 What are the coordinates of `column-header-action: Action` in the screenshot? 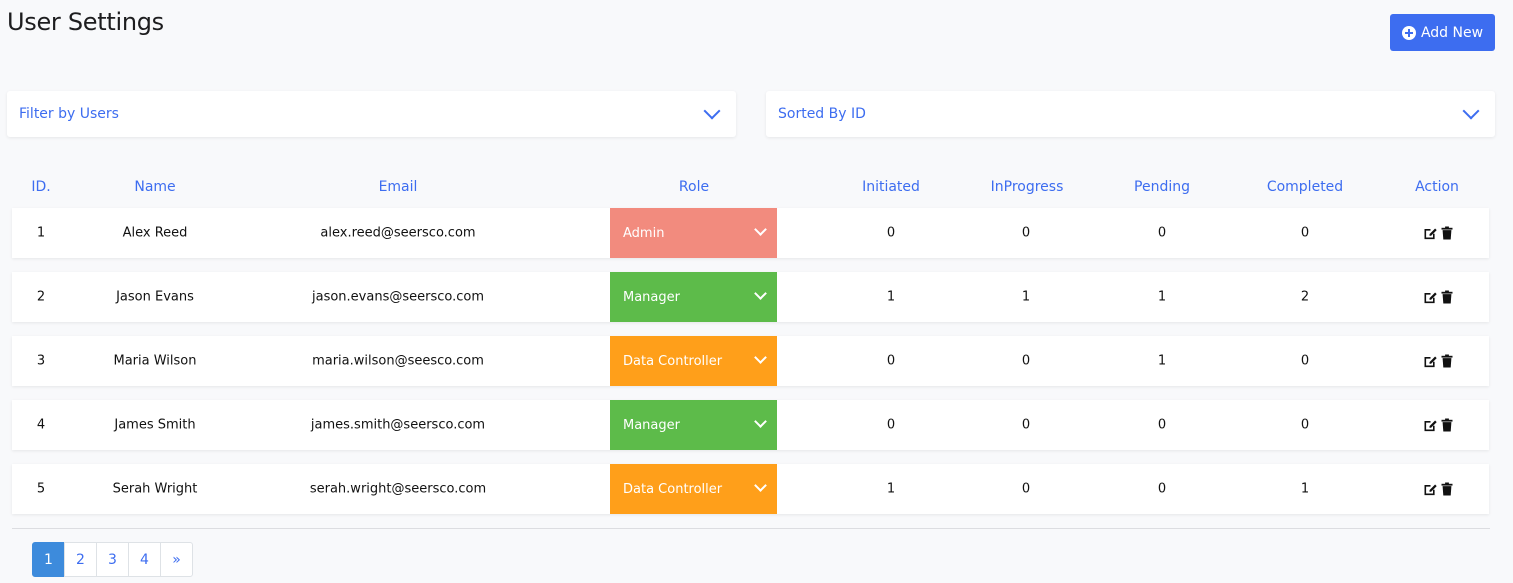 It's located at (1437, 187).